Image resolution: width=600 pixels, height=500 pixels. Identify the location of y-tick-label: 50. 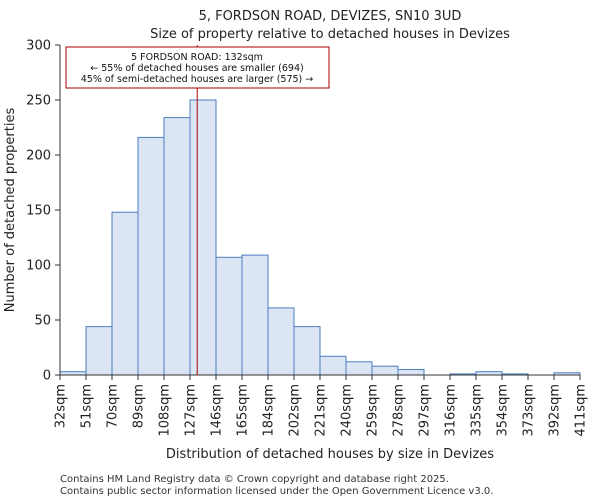
(42, 321).